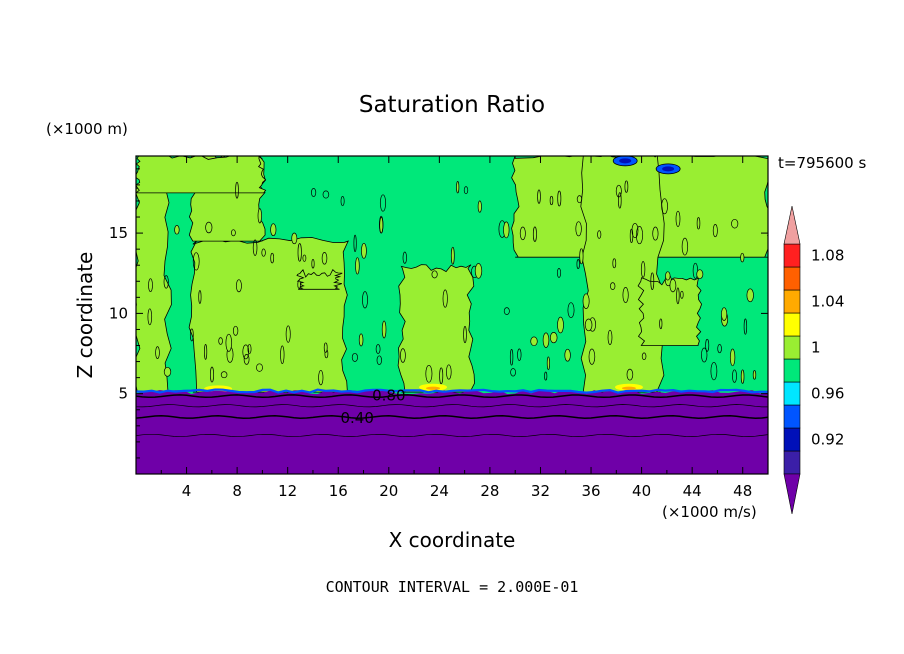 This screenshot has height=654, width=904. What do you see at coordinates (87, 129) in the screenshot?
I see `y-unit-label: (×1000 m)` at bounding box center [87, 129].